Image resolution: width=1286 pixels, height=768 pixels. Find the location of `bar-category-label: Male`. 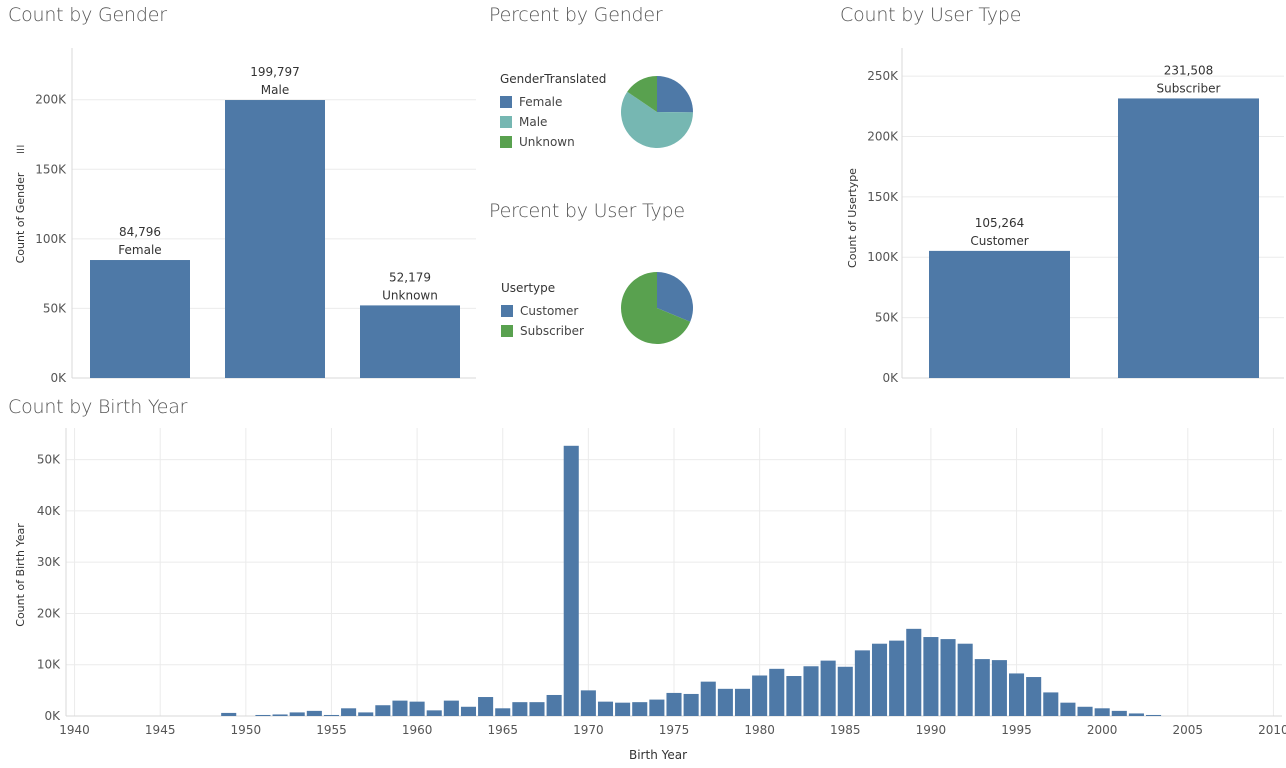

bar-category-label: Male is located at coordinates (275, 90).